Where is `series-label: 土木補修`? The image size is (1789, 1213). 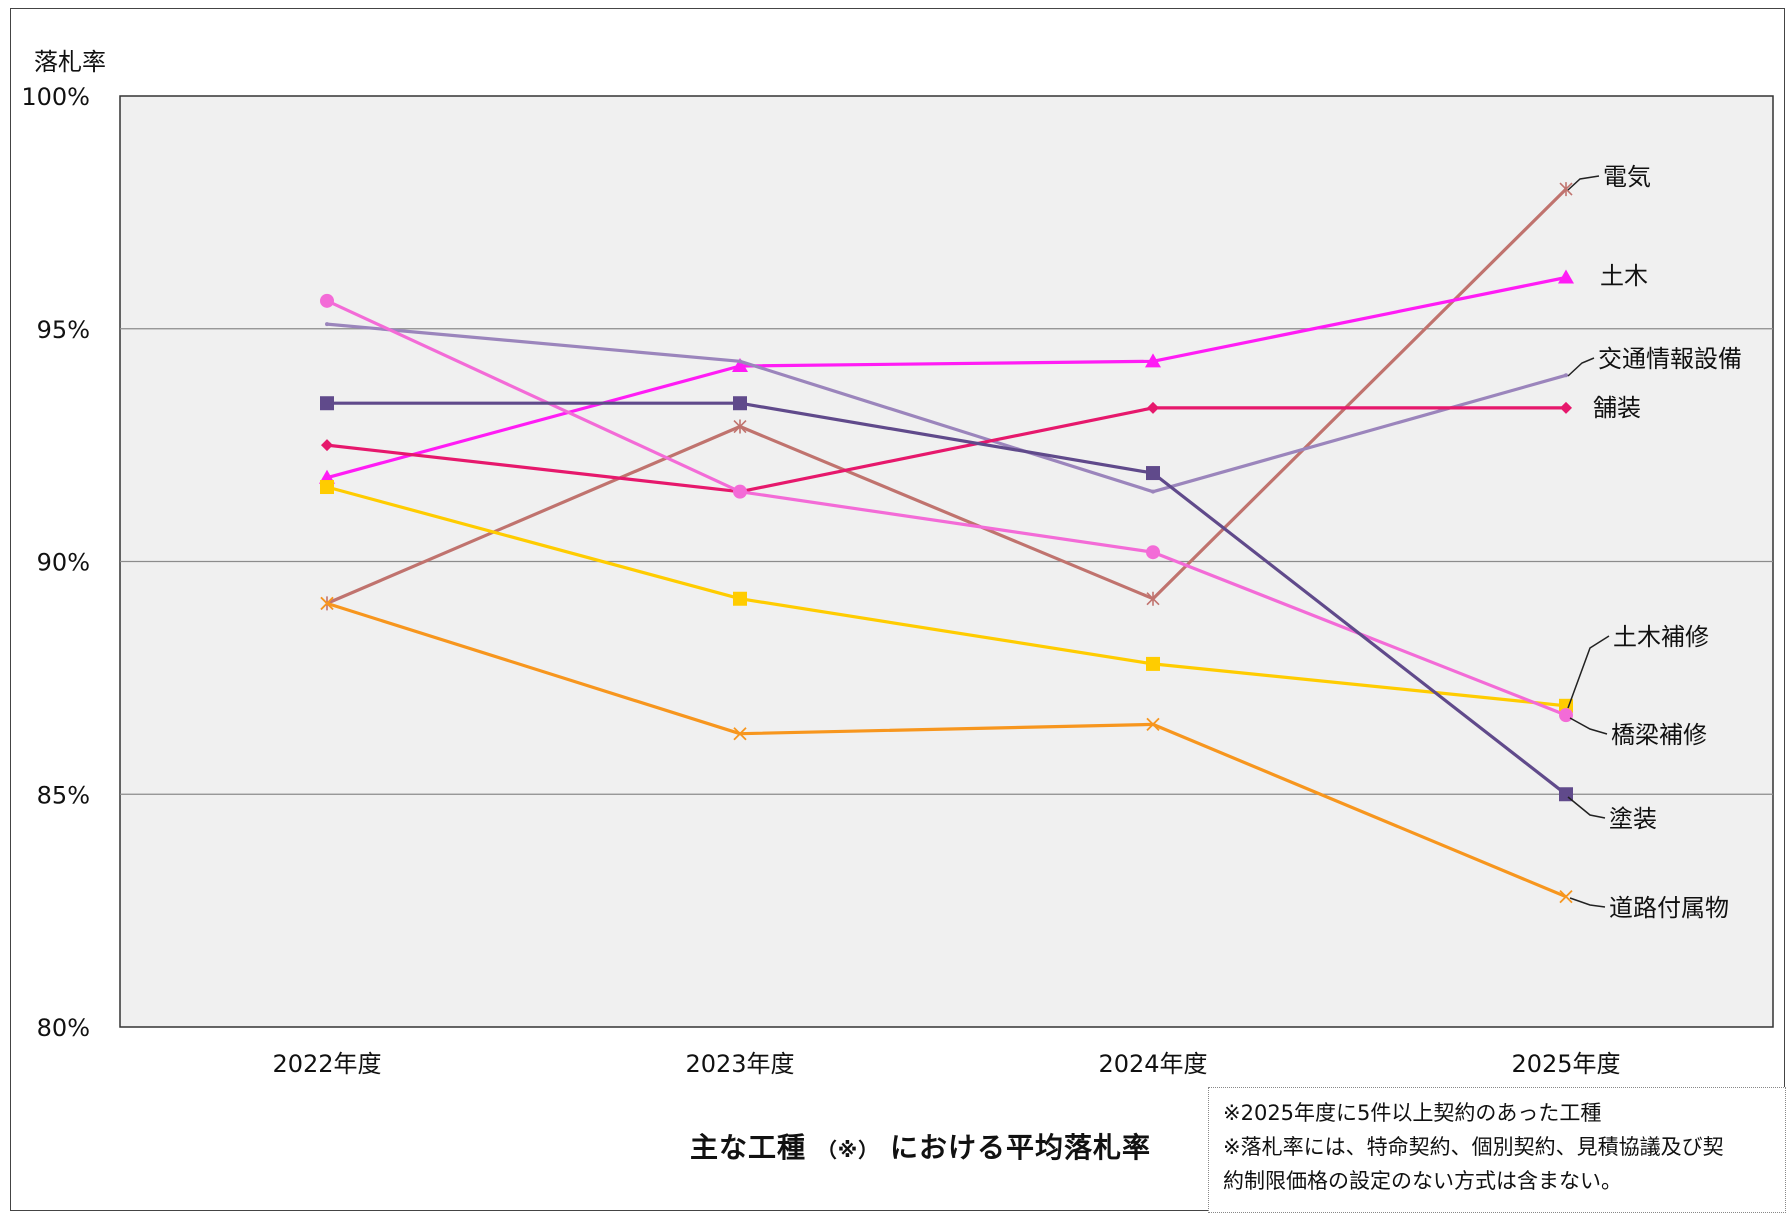 series-label: 土木補修 is located at coordinates (1661, 637).